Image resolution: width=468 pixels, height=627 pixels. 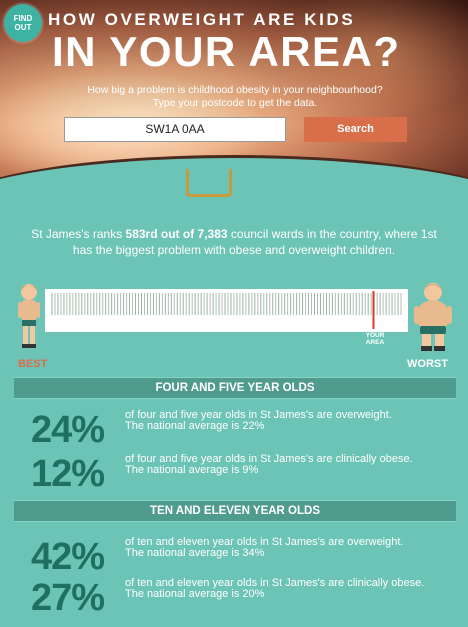 What do you see at coordinates (176, 234) in the screenshot?
I see `rank-value: 583rd out of 7,383` at bounding box center [176, 234].